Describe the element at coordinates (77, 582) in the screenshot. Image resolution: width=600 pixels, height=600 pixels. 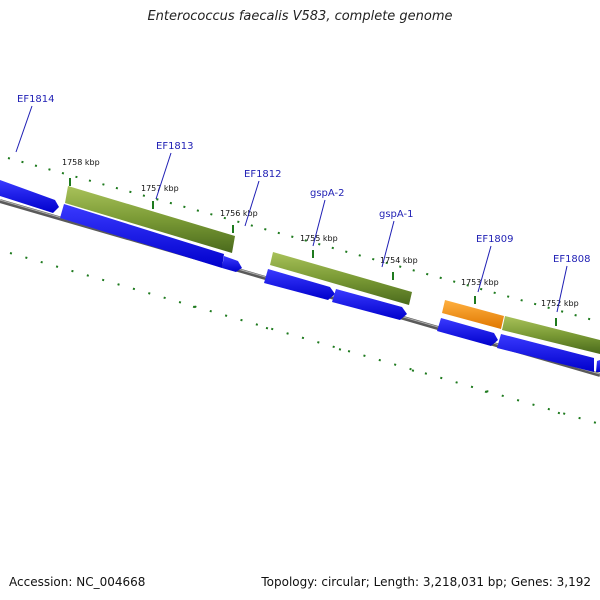
I see `accession-text: Accession: NC_004668` at that location.